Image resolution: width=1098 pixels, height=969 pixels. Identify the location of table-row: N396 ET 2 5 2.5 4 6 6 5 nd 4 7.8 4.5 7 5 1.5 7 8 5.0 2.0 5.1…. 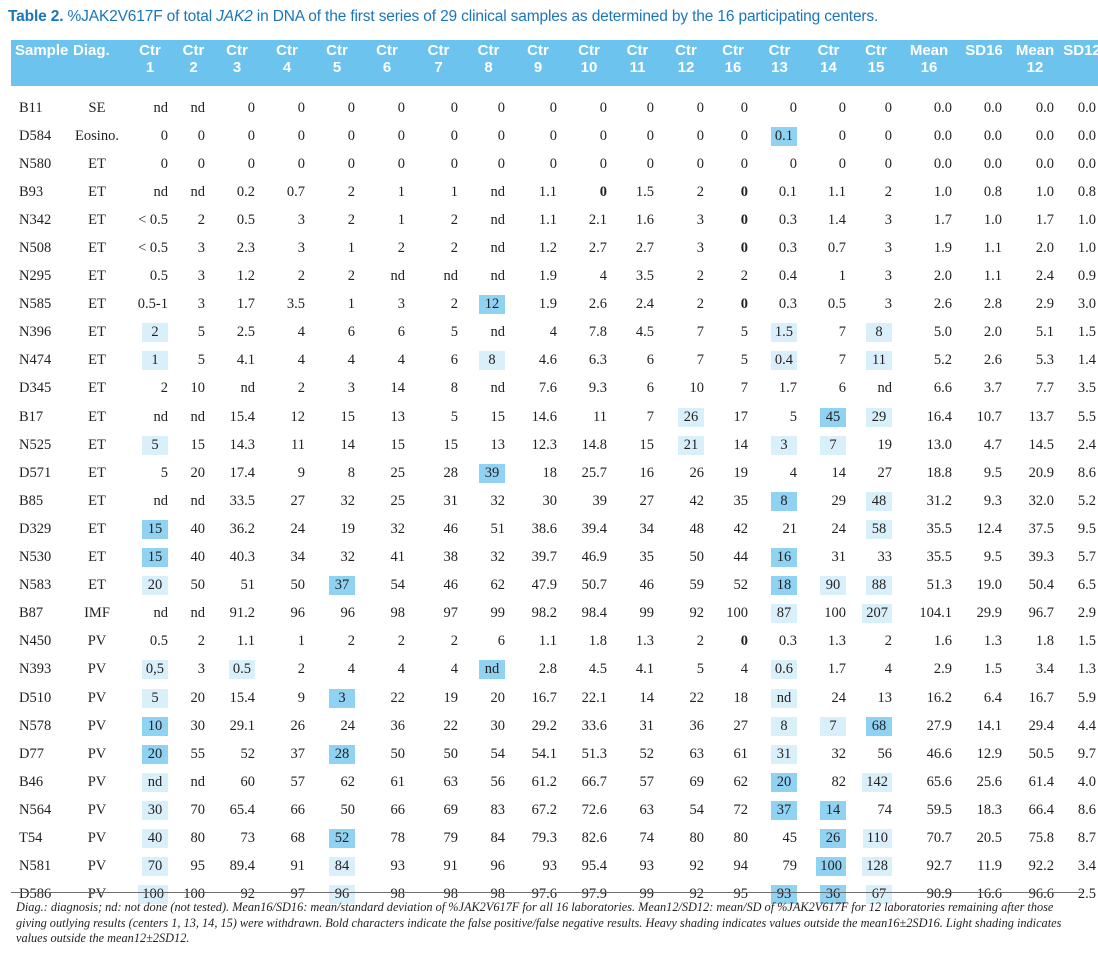
(554, 333).